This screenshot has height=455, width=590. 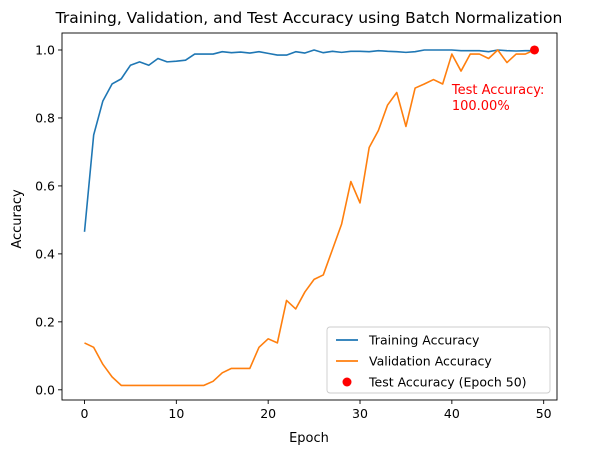 I want to click on x-tick-label: 30, so click(x=360, y=413).